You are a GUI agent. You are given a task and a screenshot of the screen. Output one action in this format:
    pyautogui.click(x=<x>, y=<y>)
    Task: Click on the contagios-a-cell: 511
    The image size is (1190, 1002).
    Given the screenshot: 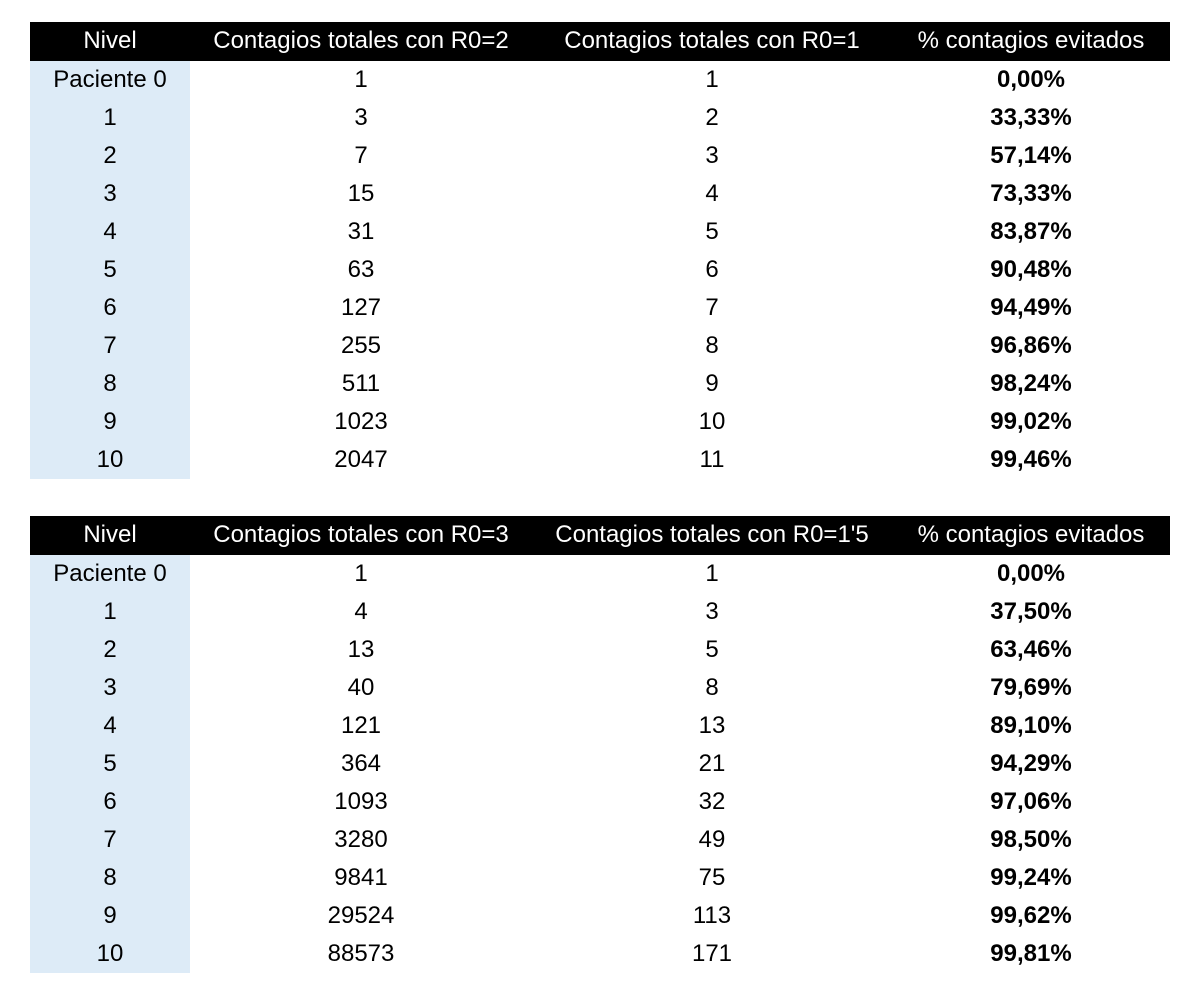 What is the action you would take?
    pyautogui.click(x=361, y=383)
    